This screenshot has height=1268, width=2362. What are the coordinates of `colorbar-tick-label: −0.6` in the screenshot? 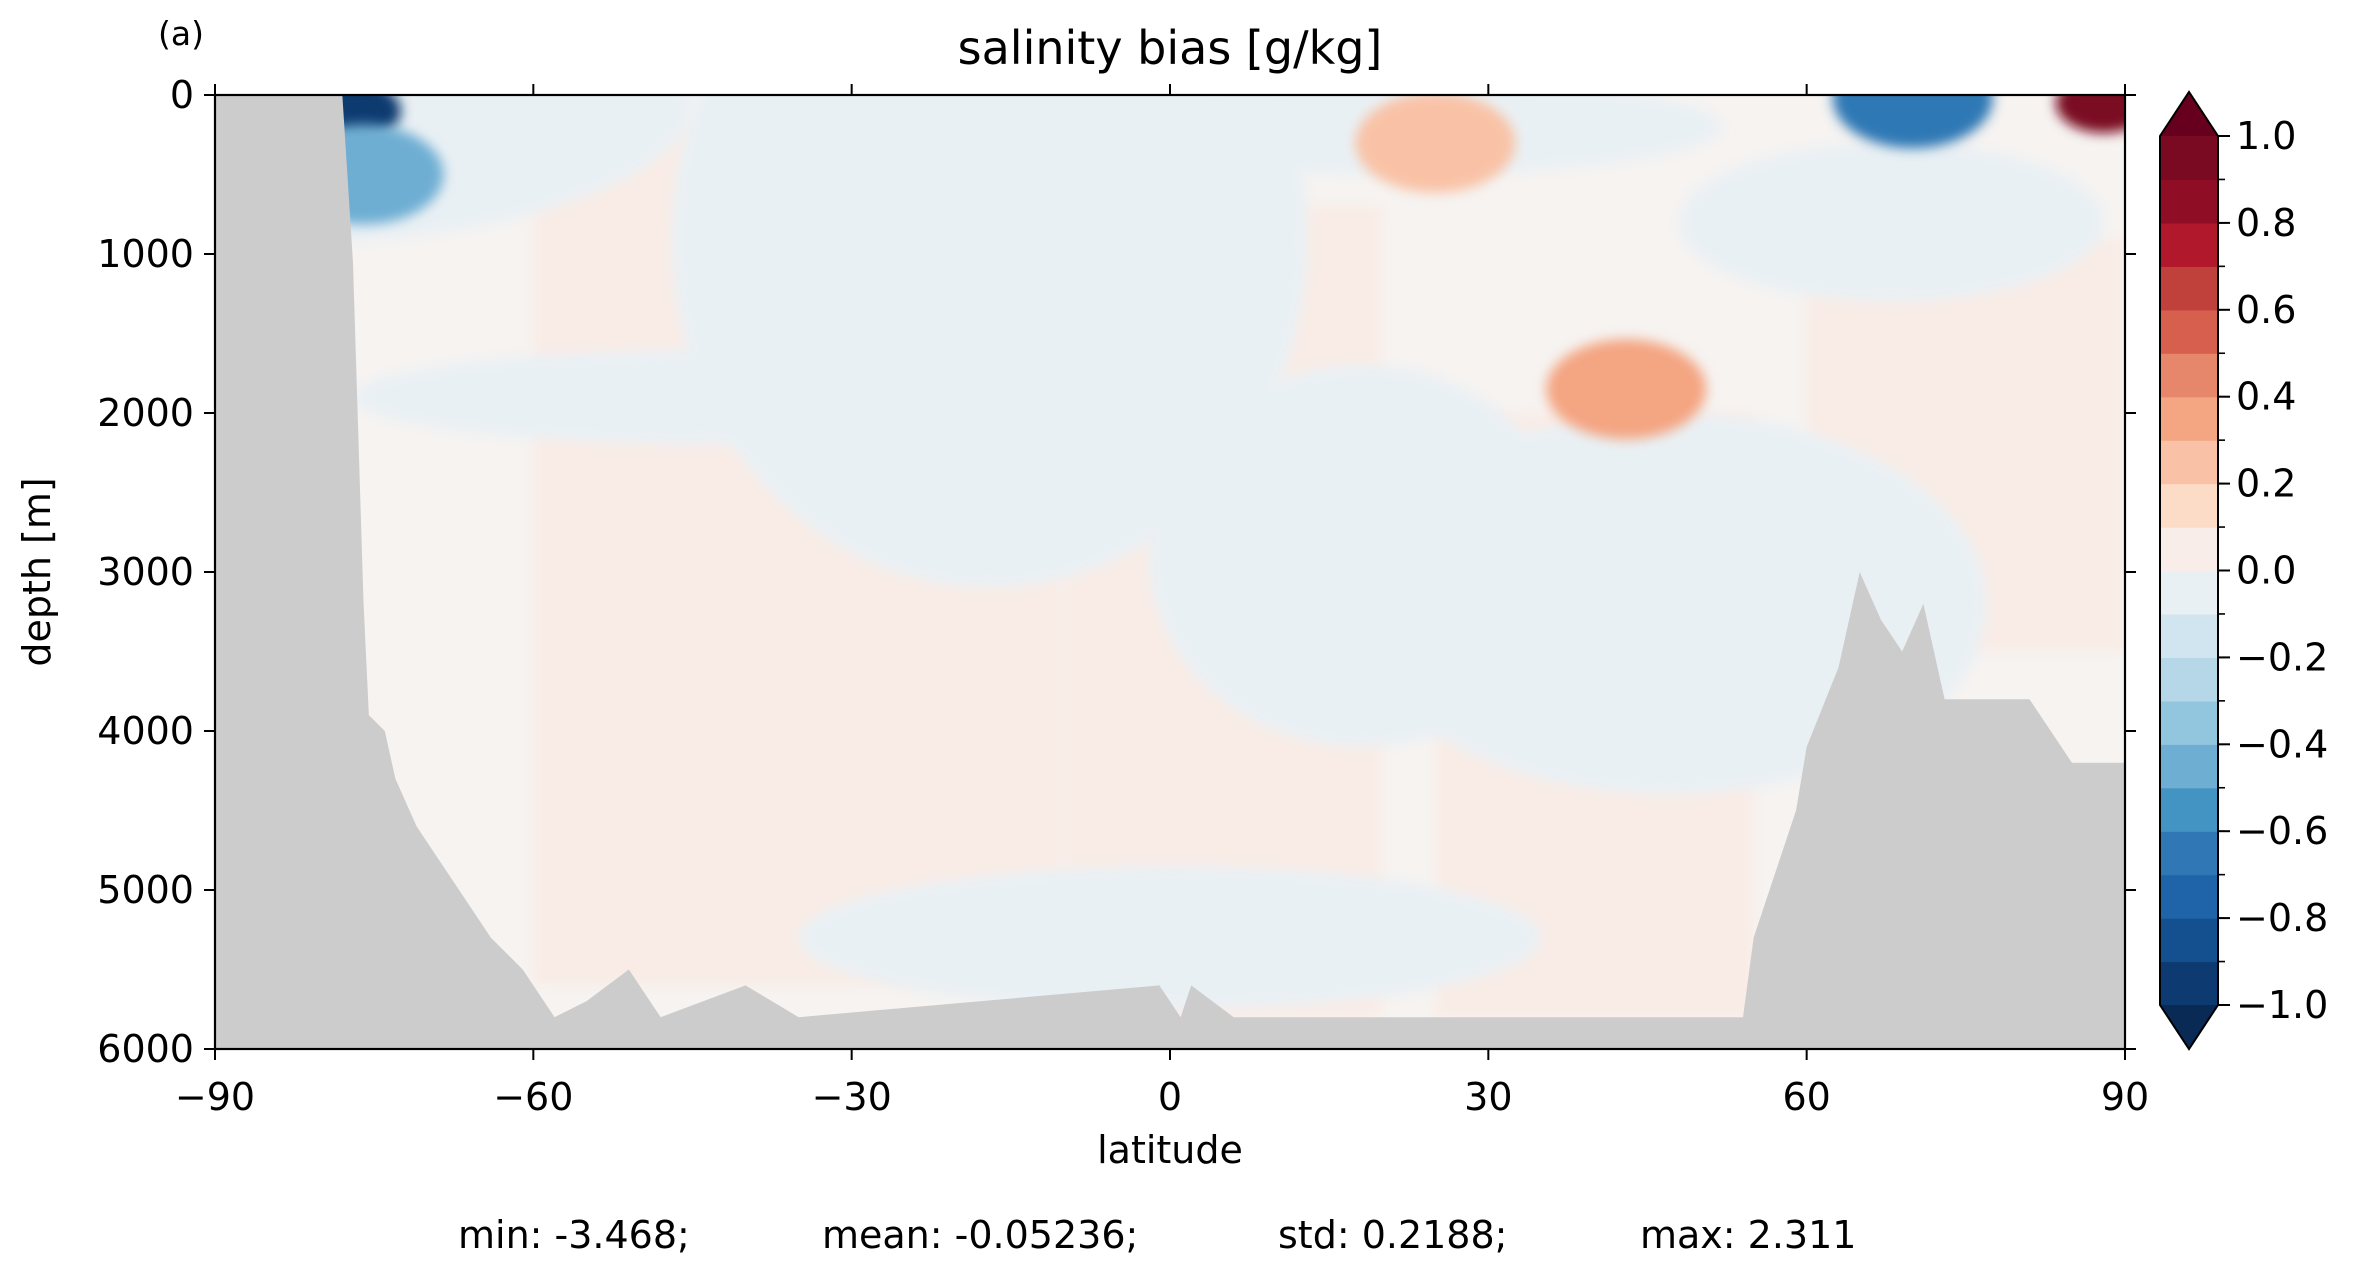 It's located at (2282, 831).